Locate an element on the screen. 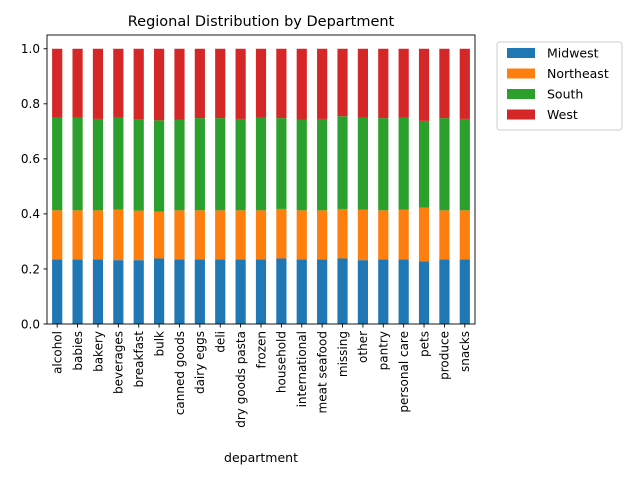 The height and width of the screenshot is (480, 640). legend-label-west: West is located at coordinates (562, 114).